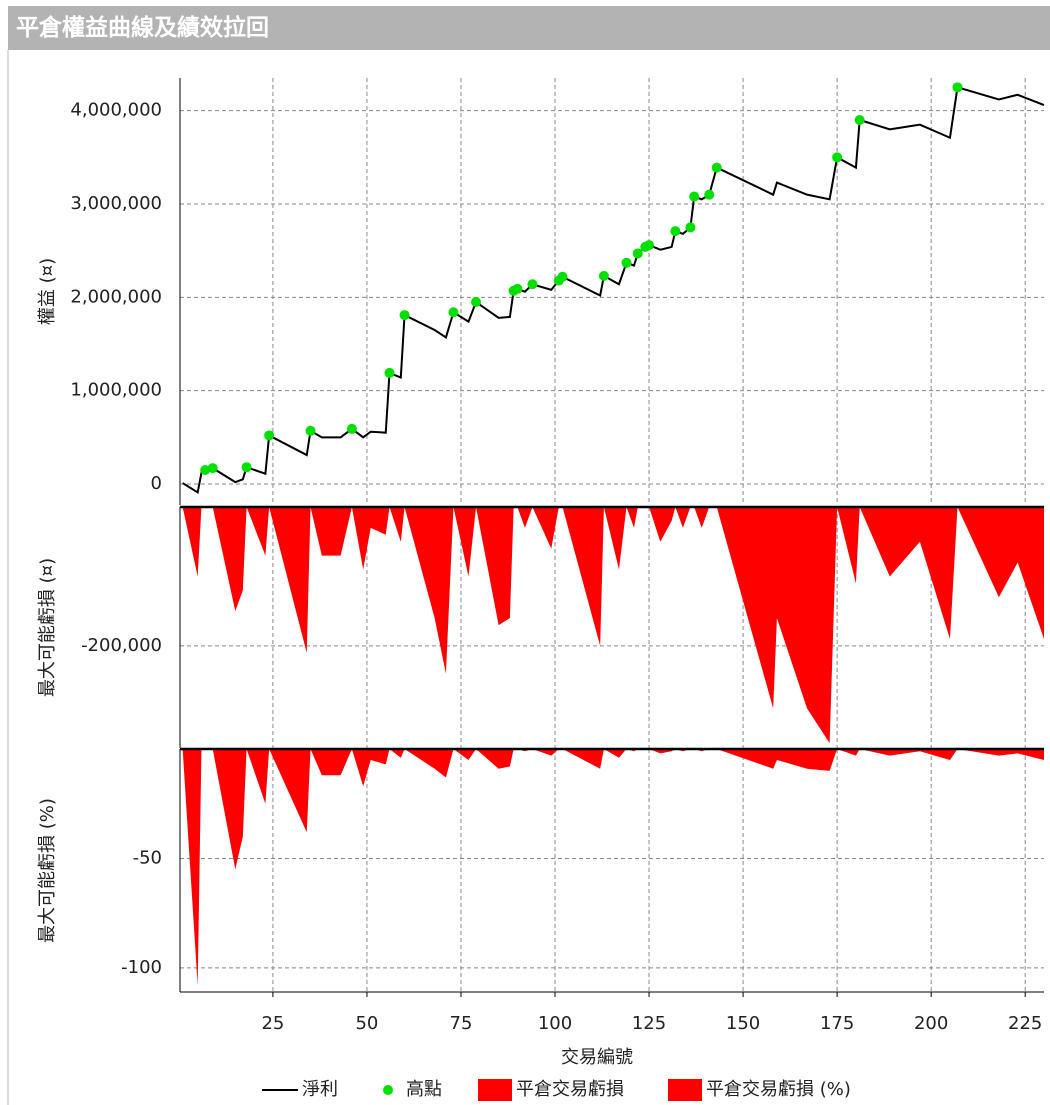 The width and height of the screenshot is (1050, 1105). Describe the element at coordinates (116, 203) in the screenshot. I see `y-tick-label: 3,000,000` at that location.